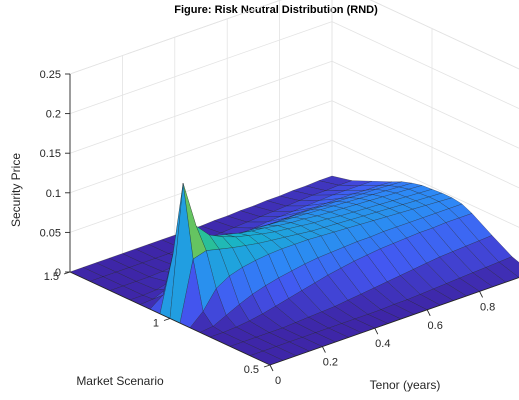 The height and width of the screenshot is (400, 519). I want to click on x-tick-label-1: 0.2, so click(330, 363).